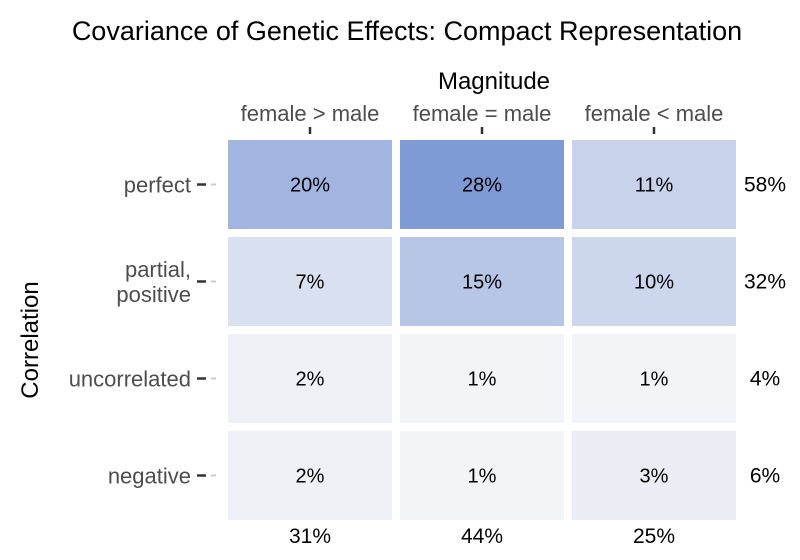 The height and width of the screenshot is (560, 800). I want to click on cell-value-label: 15%, so click(482, 283).